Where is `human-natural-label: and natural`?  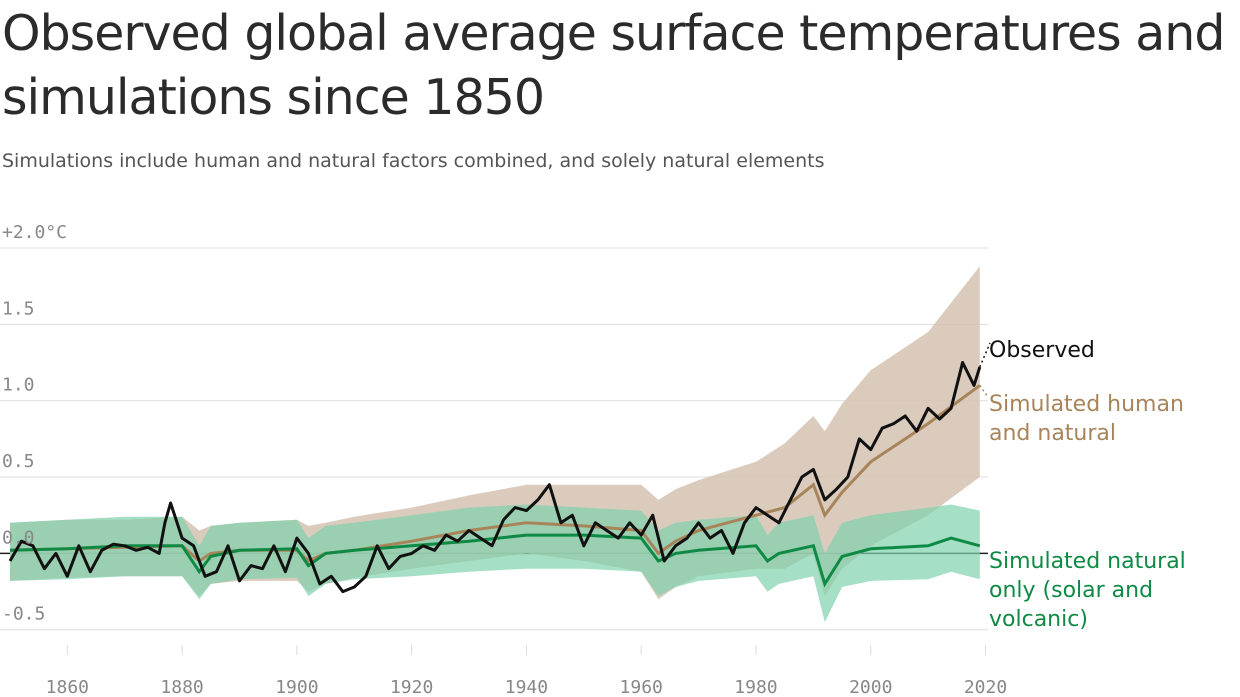 human-natural-label: and natural is located at coordinates (1052, 433).